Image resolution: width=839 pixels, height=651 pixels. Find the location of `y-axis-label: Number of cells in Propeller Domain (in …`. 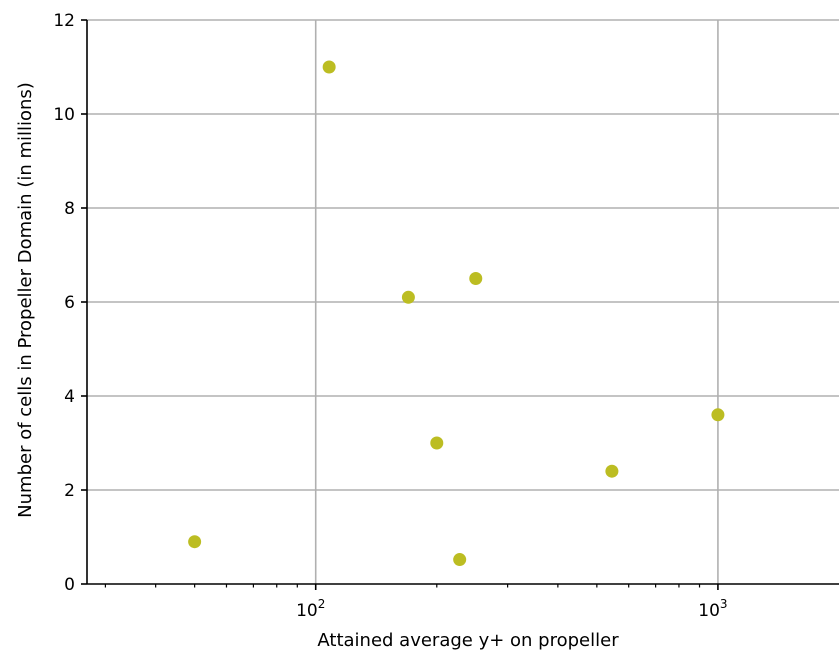

y-axis-label: Number of cells in Propeller Domain (in … is located at coordinates (25, 300).